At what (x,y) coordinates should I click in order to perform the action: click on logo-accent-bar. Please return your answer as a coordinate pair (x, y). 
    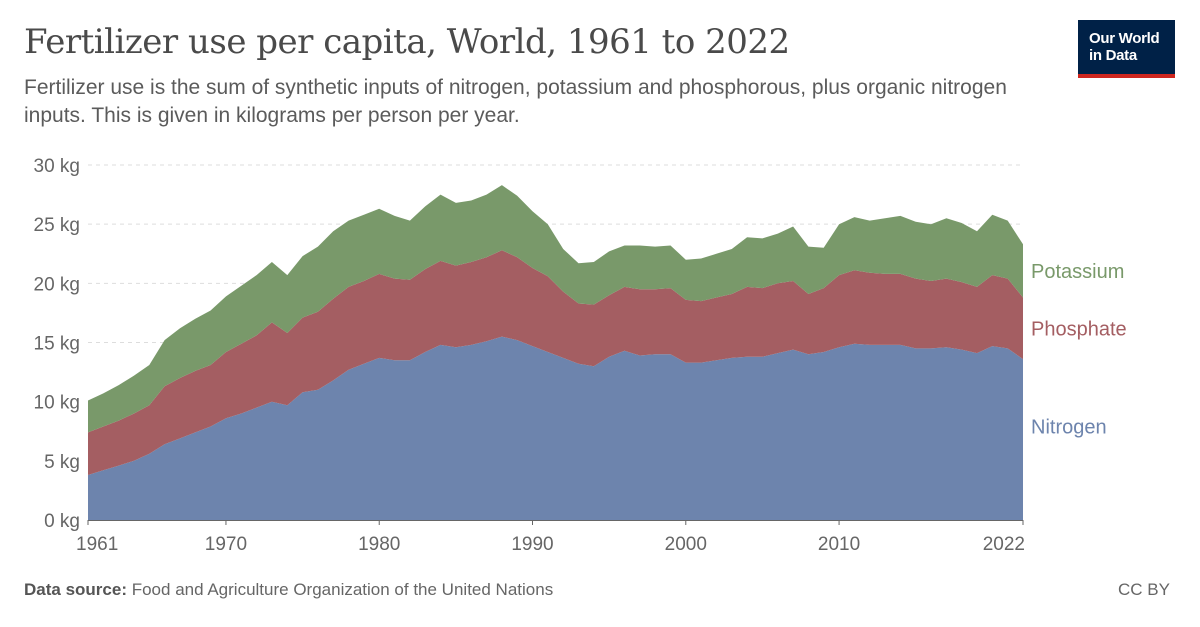
    Looking at the image, I should click on (1126, 76).